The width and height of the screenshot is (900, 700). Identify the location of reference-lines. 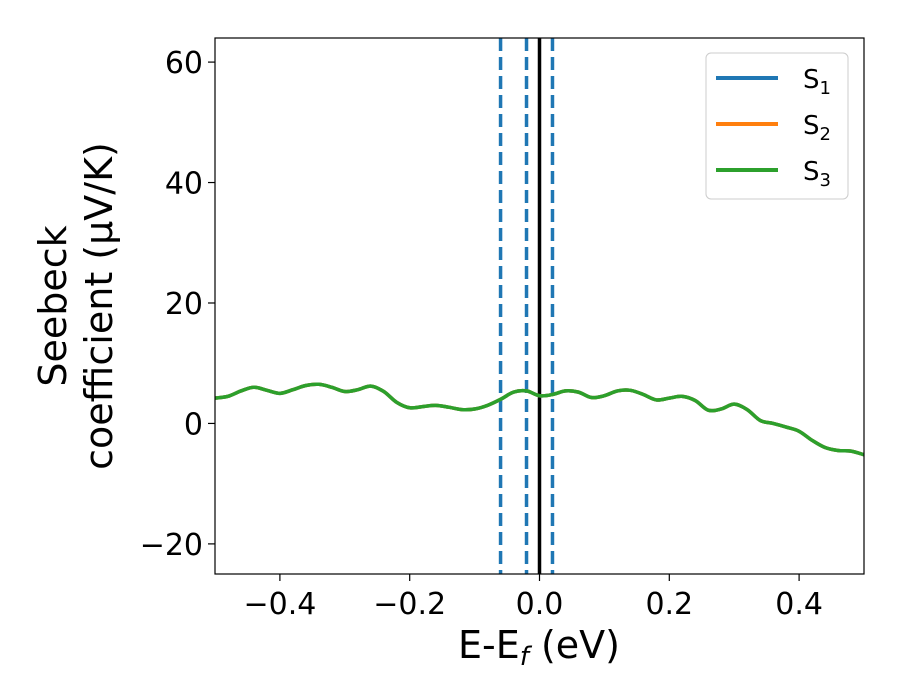
(526, 306).